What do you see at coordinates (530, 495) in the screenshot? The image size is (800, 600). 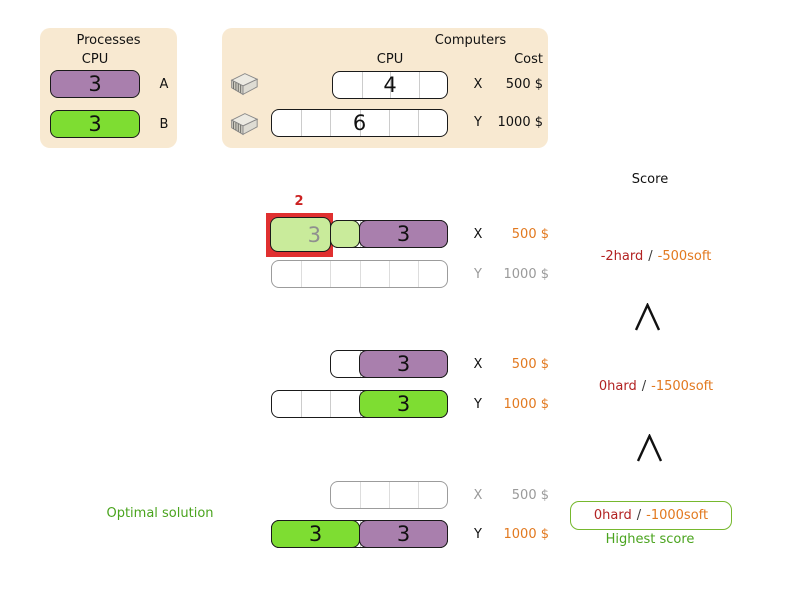 I see `solution3-x-cost: 500 $` at bounding box center [530, 495].